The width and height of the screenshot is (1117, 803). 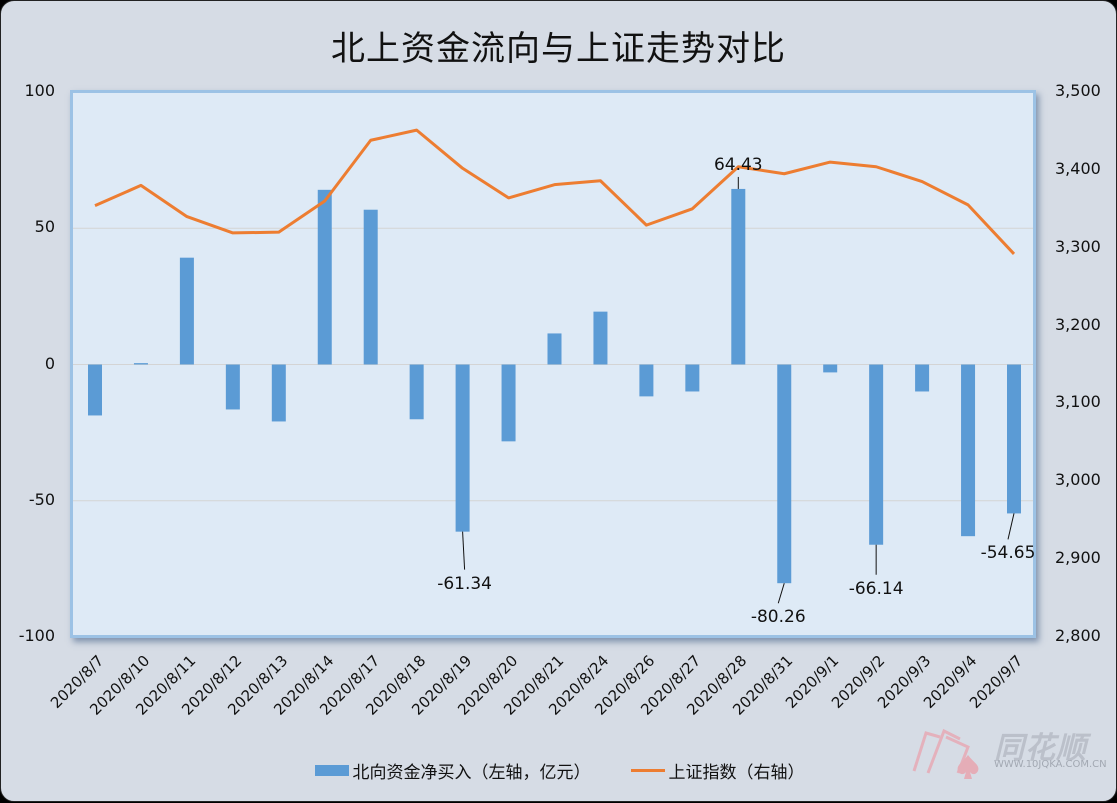 I want to click on legend-item-bar: 北向资金净买入（左轴，亿元）, so click(x=452, y=770).